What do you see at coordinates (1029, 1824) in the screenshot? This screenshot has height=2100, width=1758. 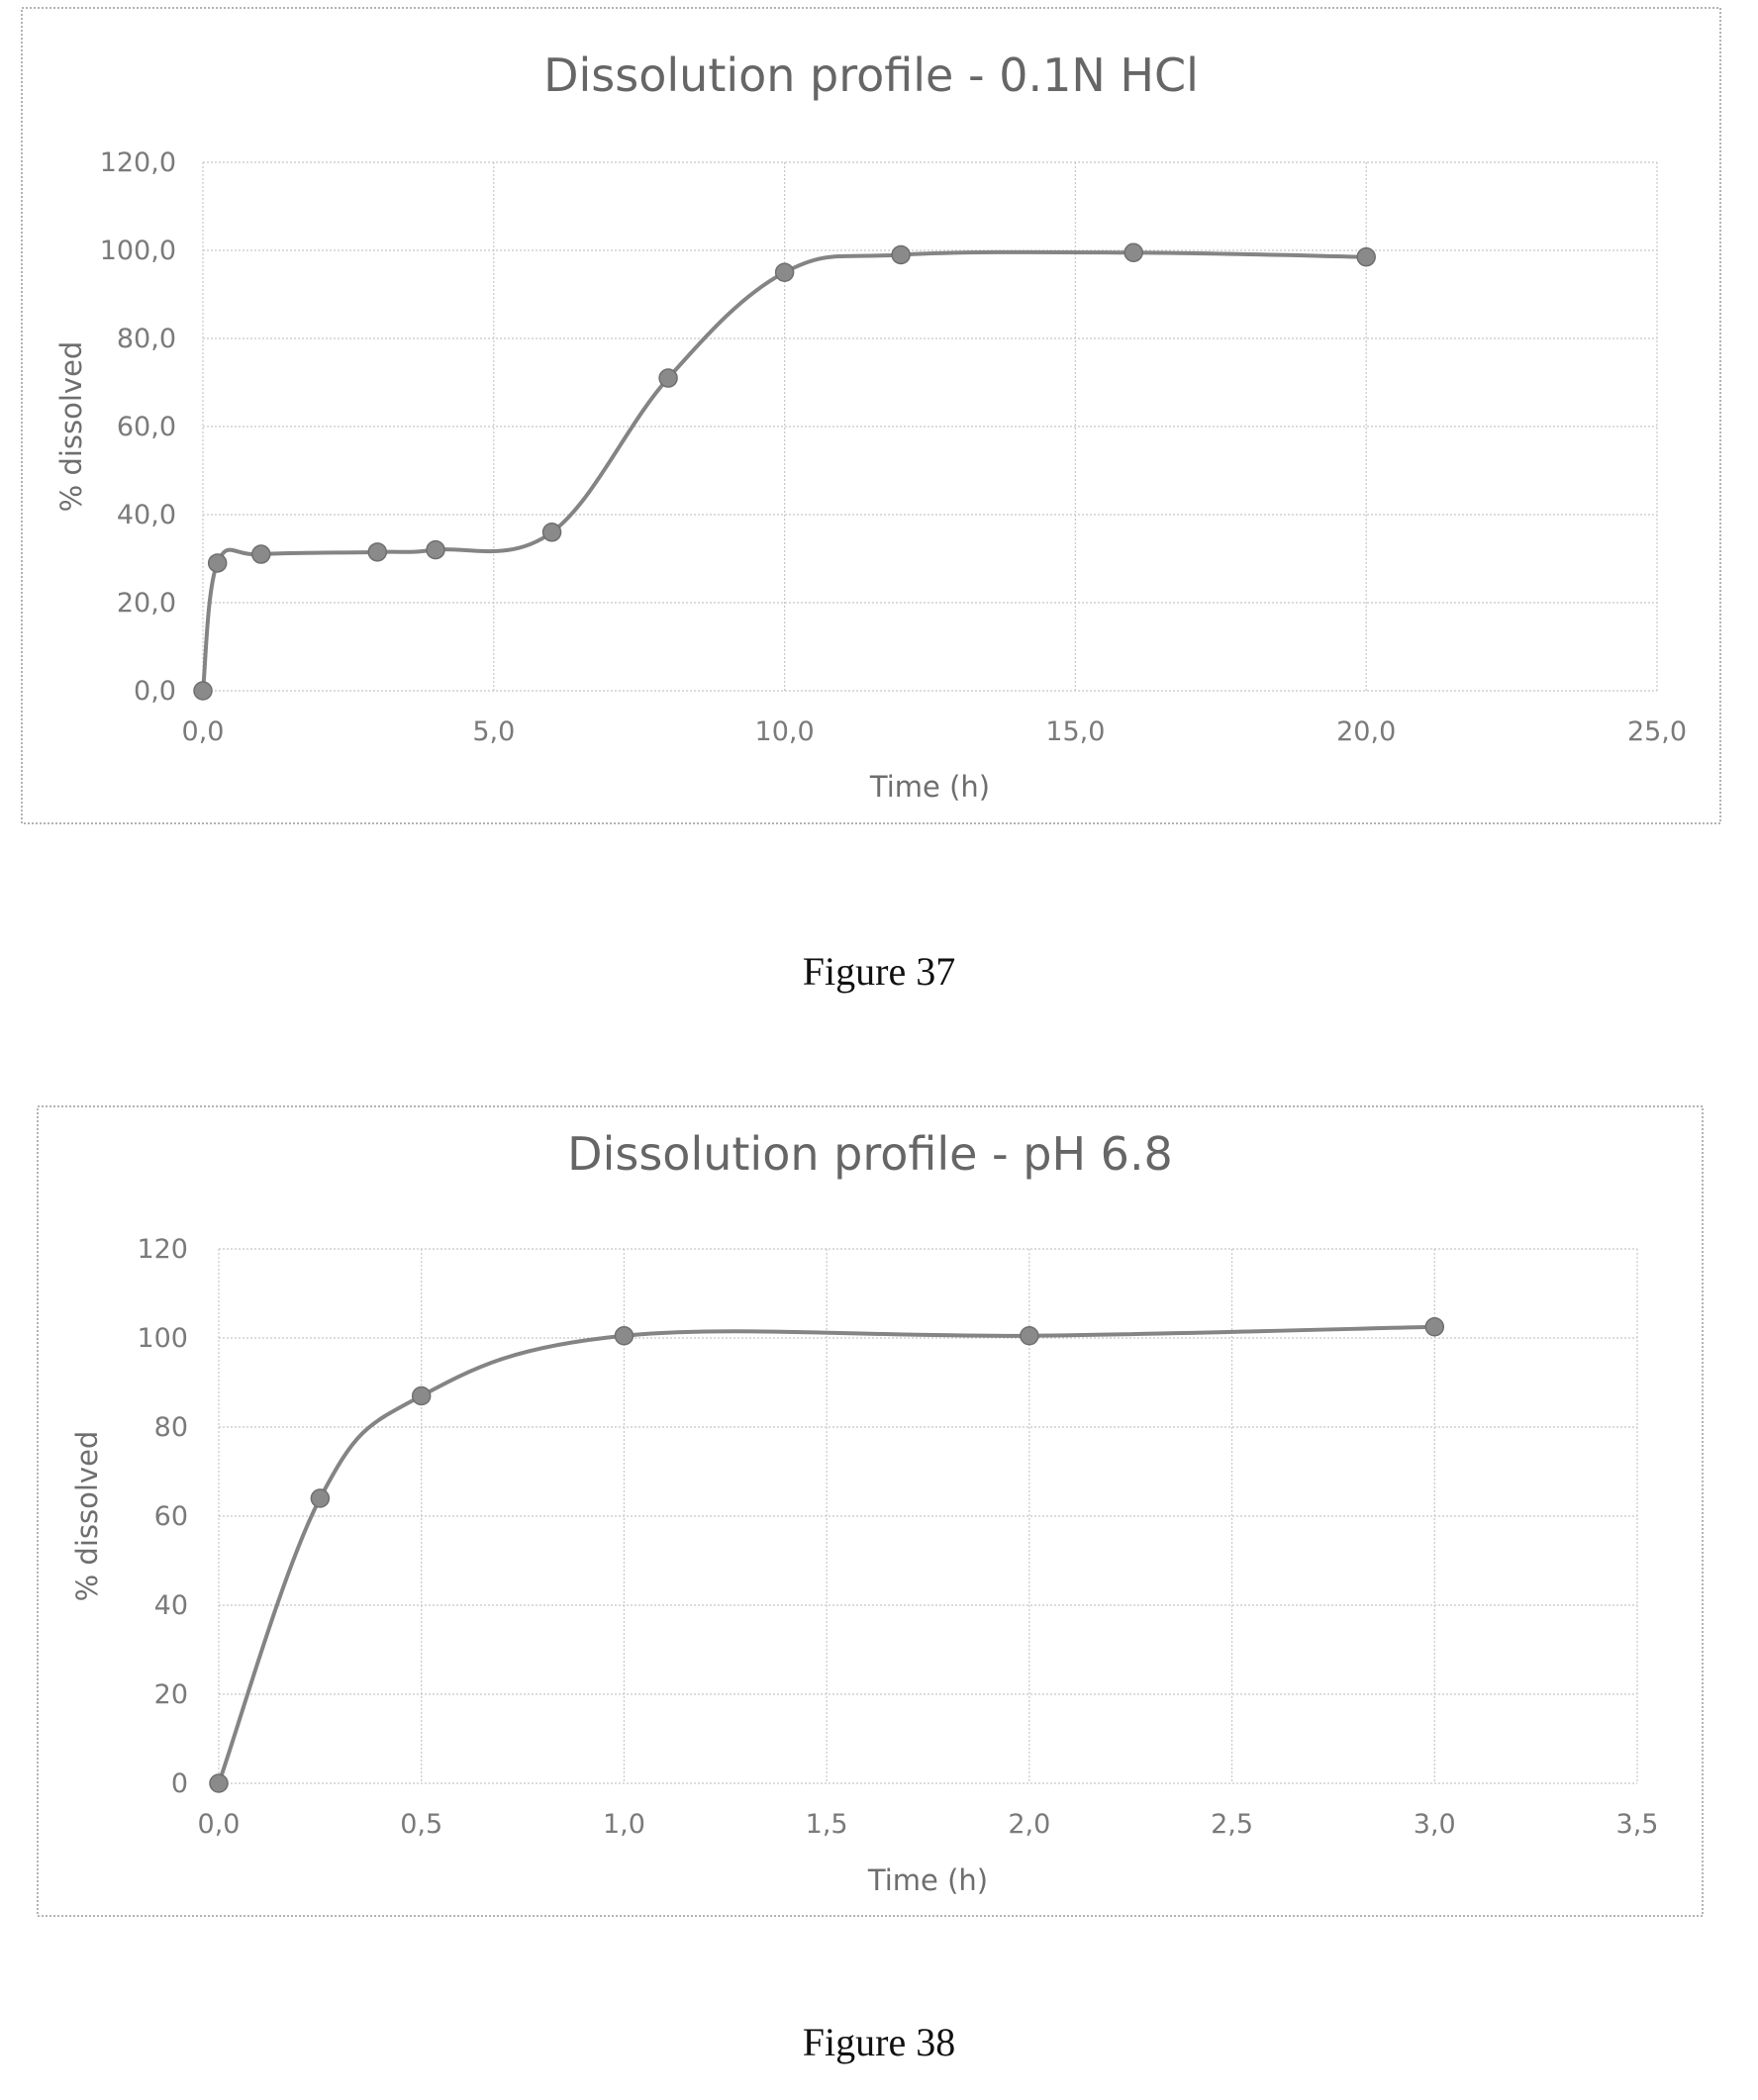 I see `x-tick-label: 2,0` at bounding box center [1029, 1824].